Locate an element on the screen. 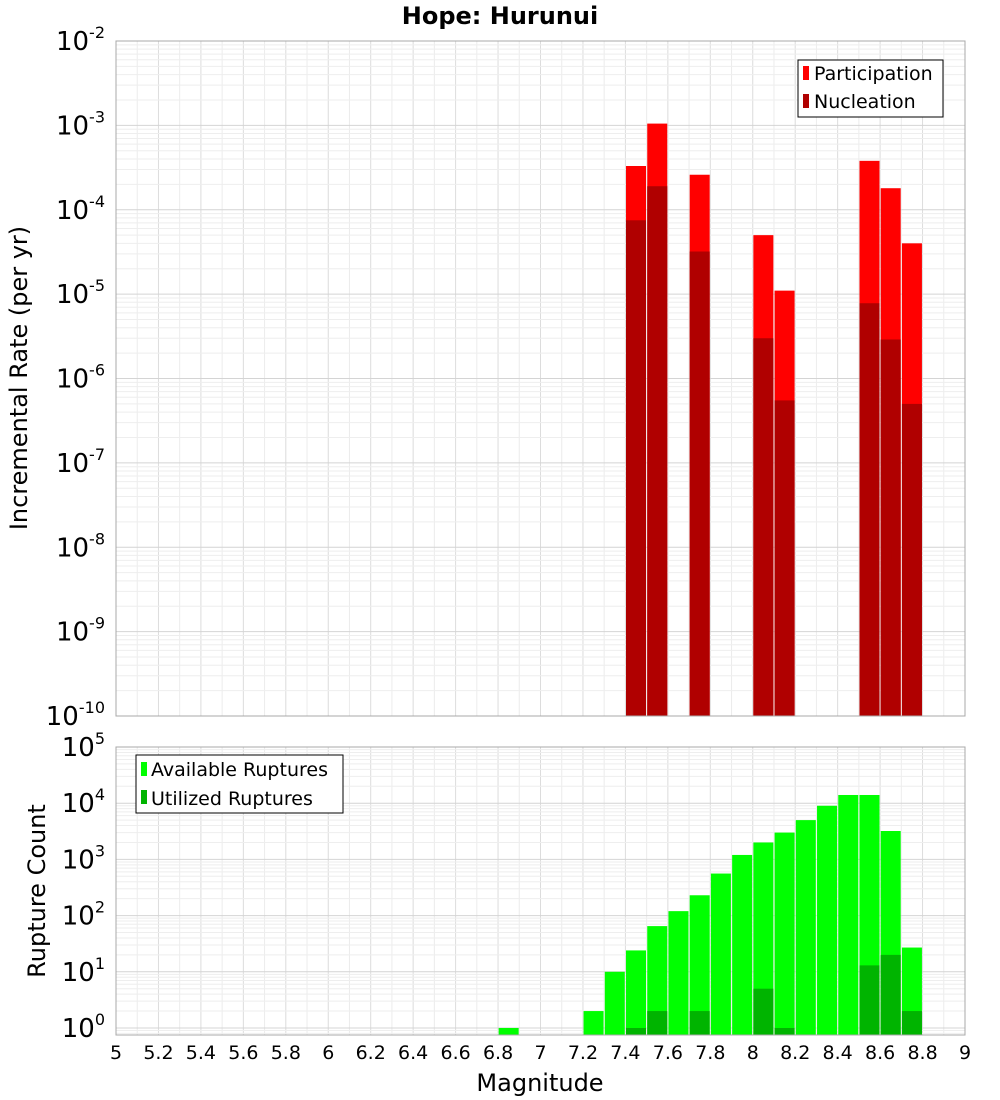 The height and width of the screenshot is (1100, 1000). participation-legend-swatch is located at coordinates (806, 73).